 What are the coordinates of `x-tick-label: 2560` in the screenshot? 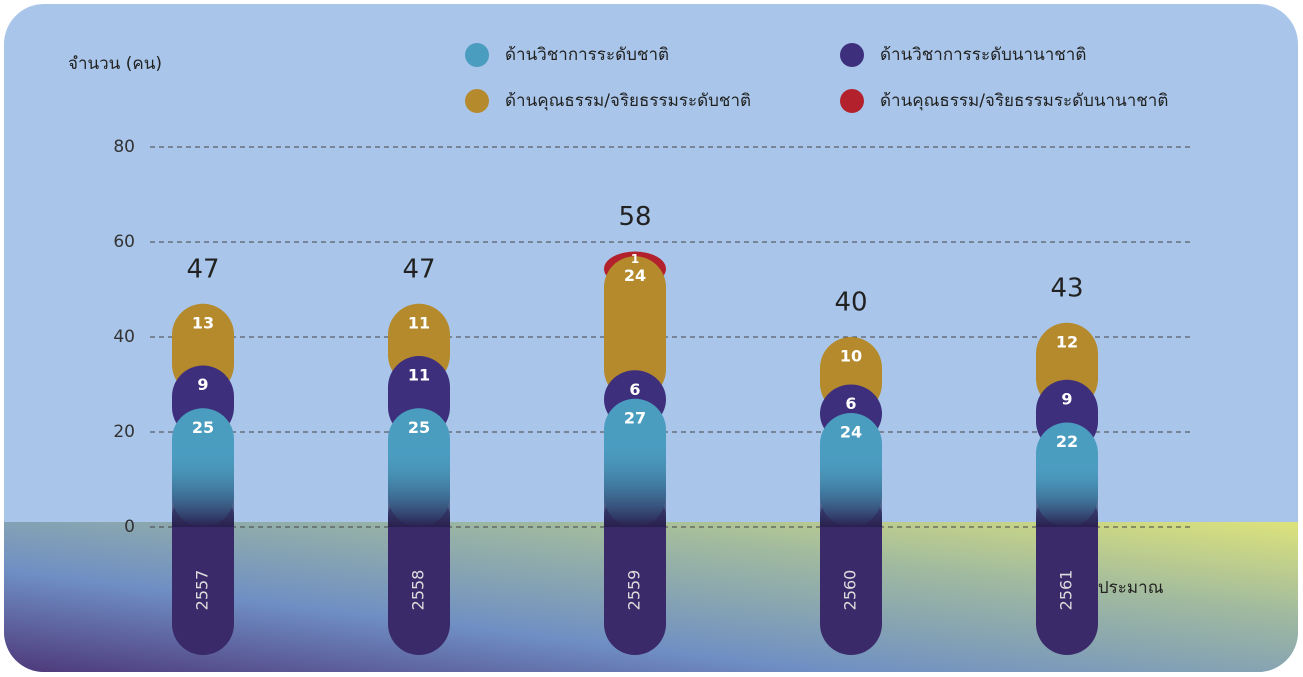 It's located at (850, 590).